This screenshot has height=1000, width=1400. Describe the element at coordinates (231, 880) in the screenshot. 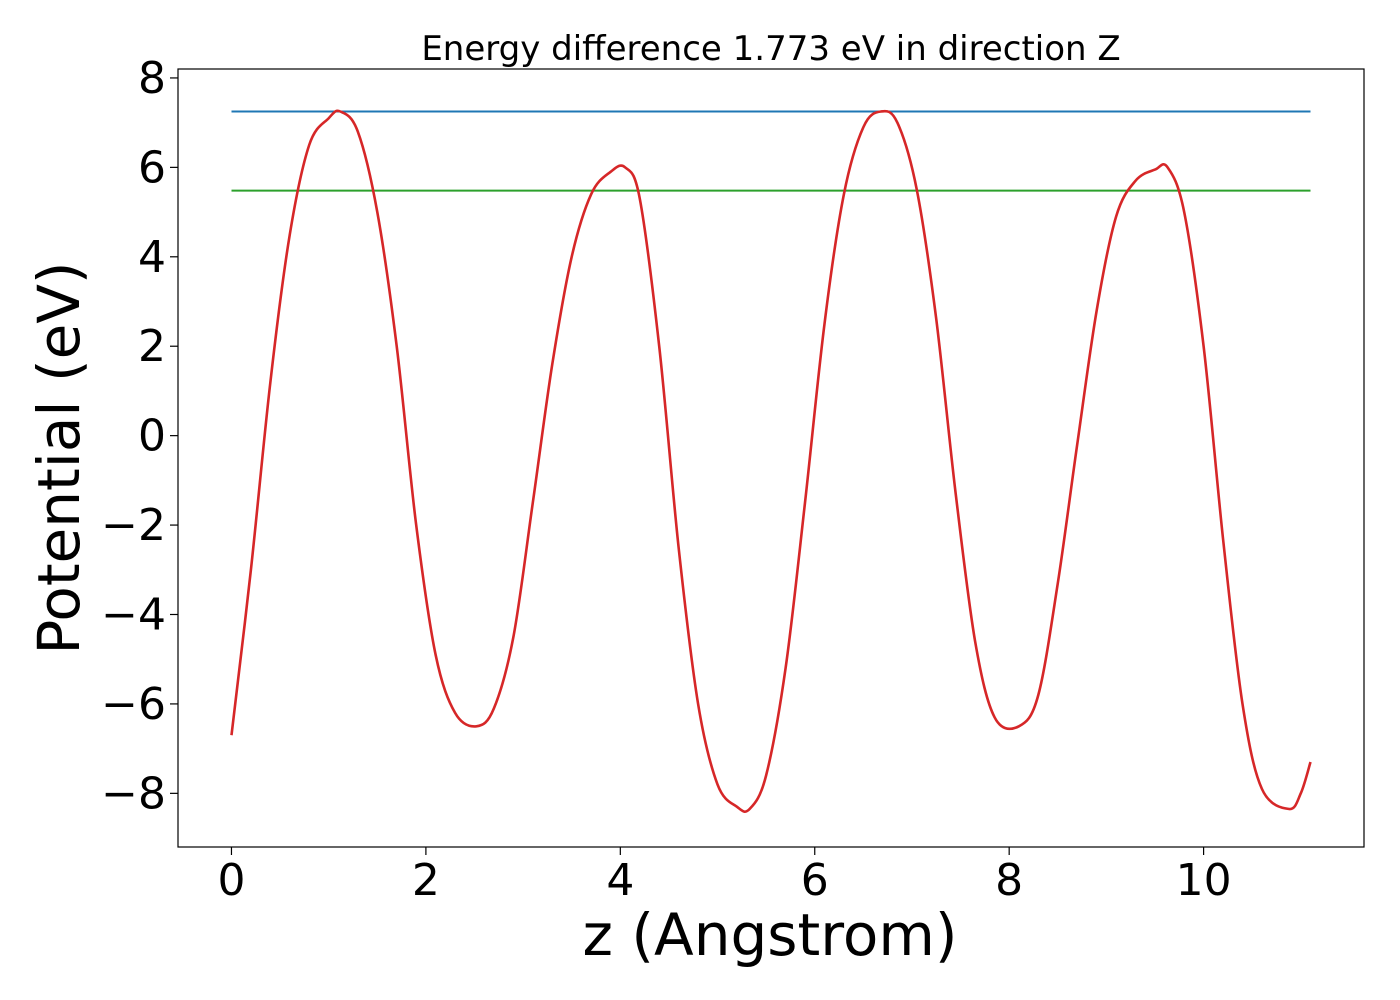

I see `x-tick-label: 0` at that location.